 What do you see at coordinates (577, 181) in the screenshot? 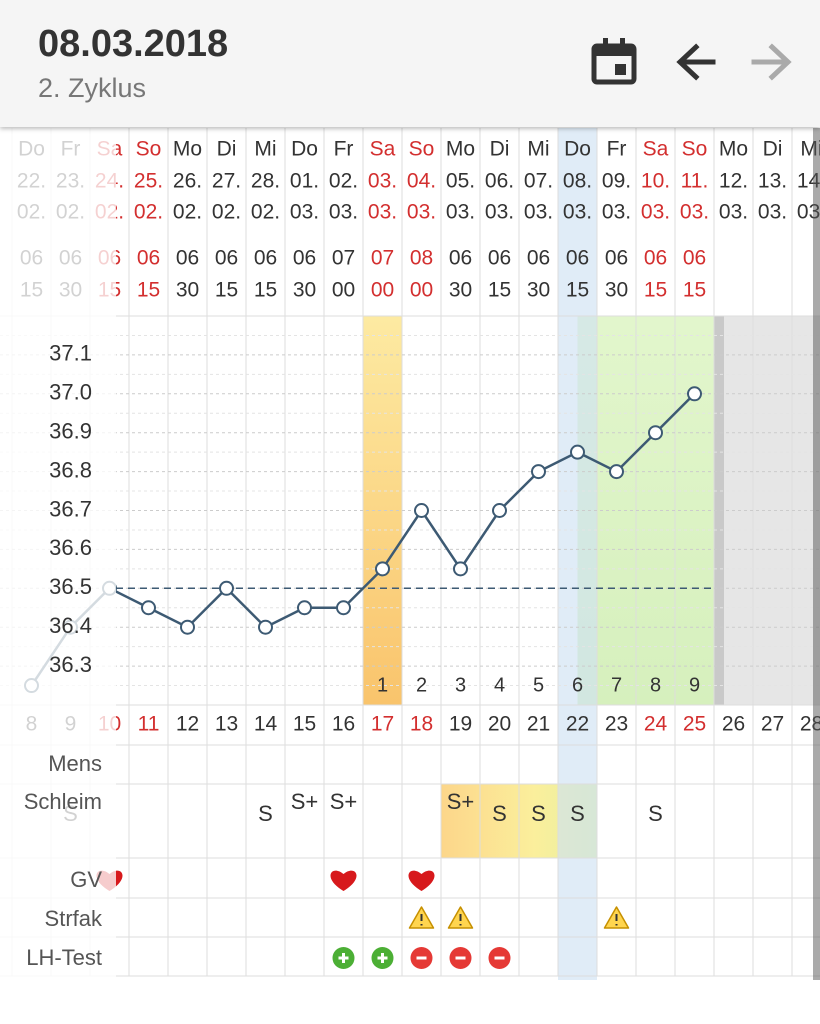
I see `day: 08.` at bounding box center [577, 181].